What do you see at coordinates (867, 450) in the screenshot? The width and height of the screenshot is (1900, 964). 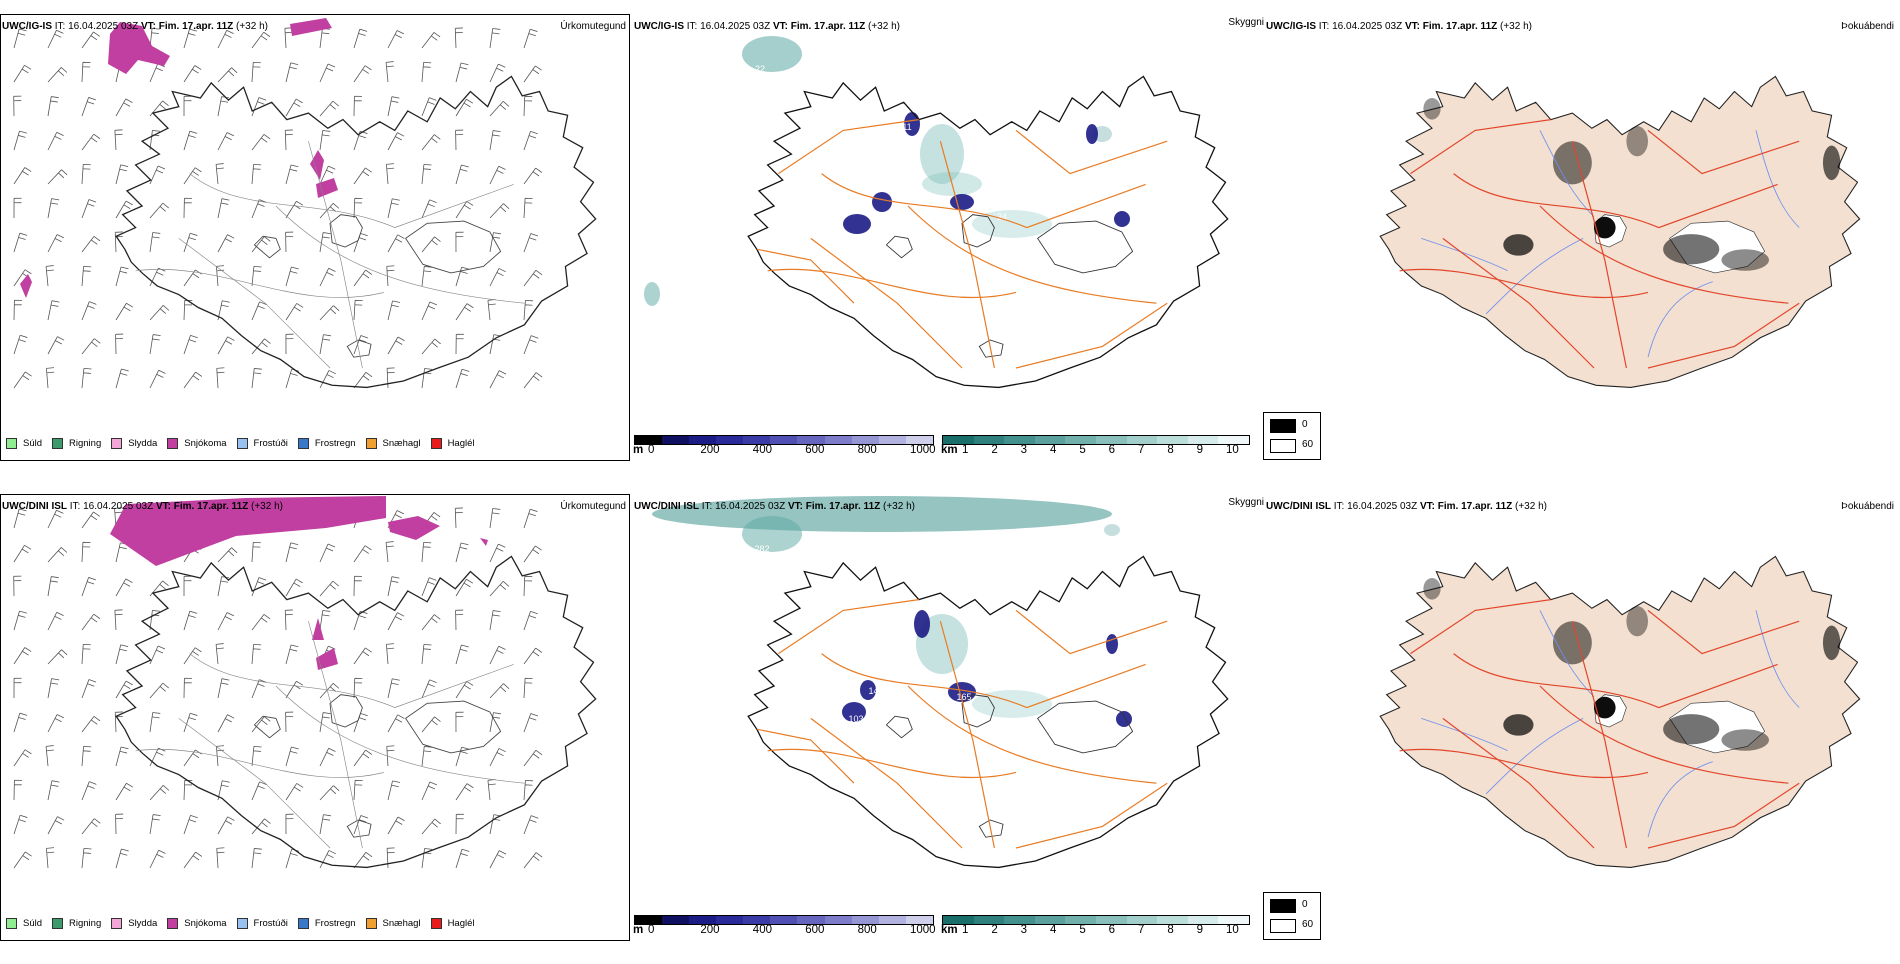 I see `colorbar-tick: 800` at bounding box center [867, 450].